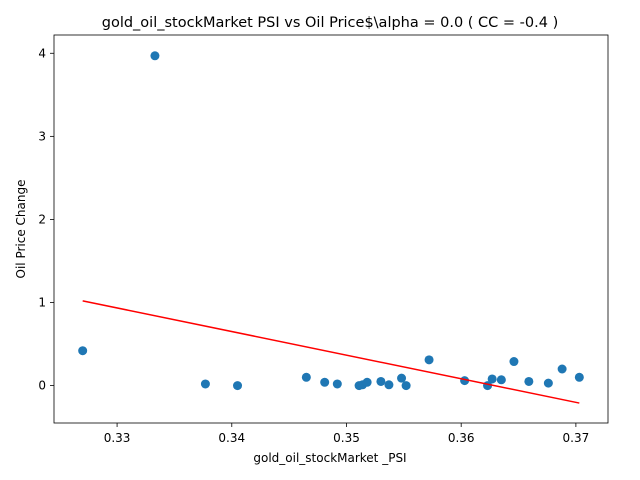  I want to click on y-tick-label: 1, so click(42, 303).